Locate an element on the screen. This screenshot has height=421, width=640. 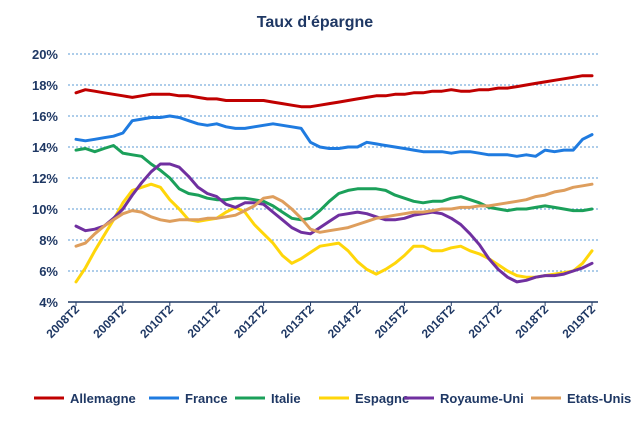
y-tick-label: 10% is located at coordinates (45, 209).